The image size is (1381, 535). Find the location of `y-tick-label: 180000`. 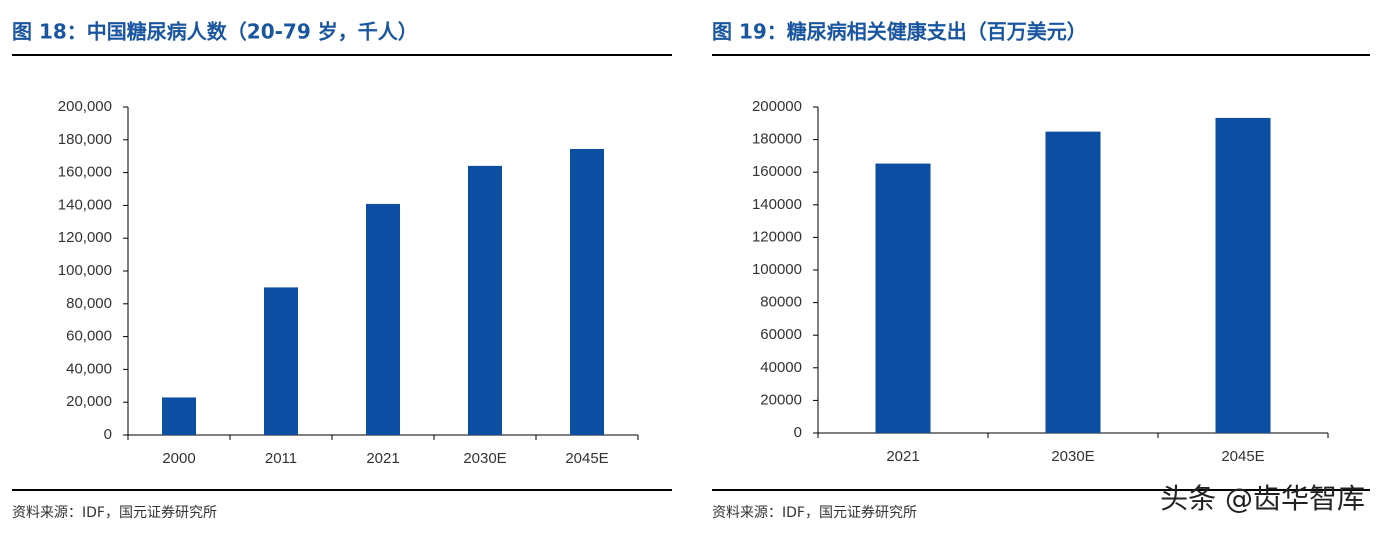

y-tick-label: 180000 is located at coordinates (777, 139).